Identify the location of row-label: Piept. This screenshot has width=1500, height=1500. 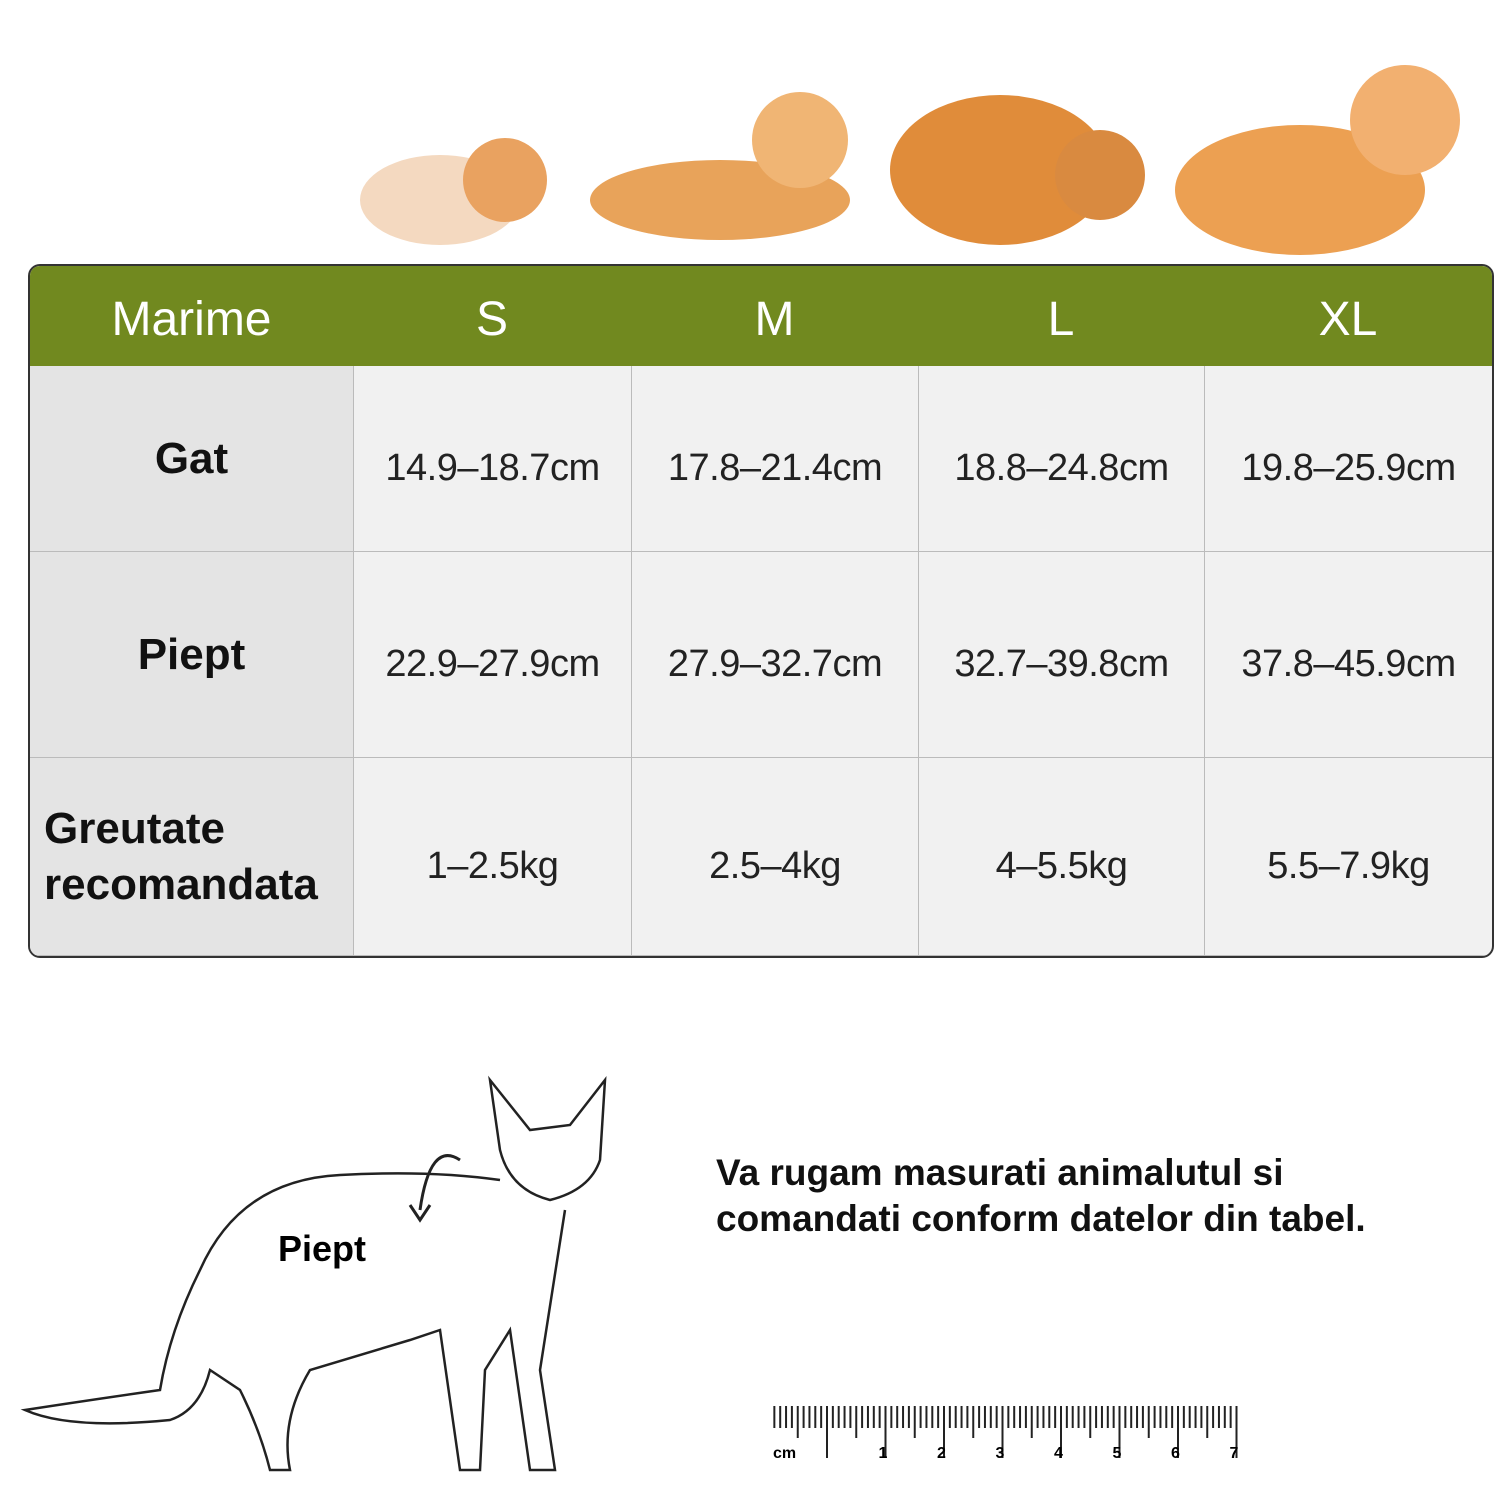
(191, 655).